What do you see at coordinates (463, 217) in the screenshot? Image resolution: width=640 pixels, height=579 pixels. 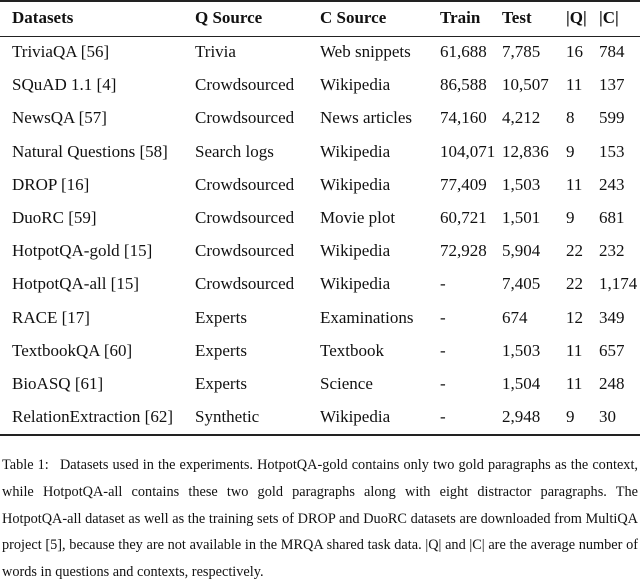 I see `table-cell: 60,721` at bounding box center [463, 217].